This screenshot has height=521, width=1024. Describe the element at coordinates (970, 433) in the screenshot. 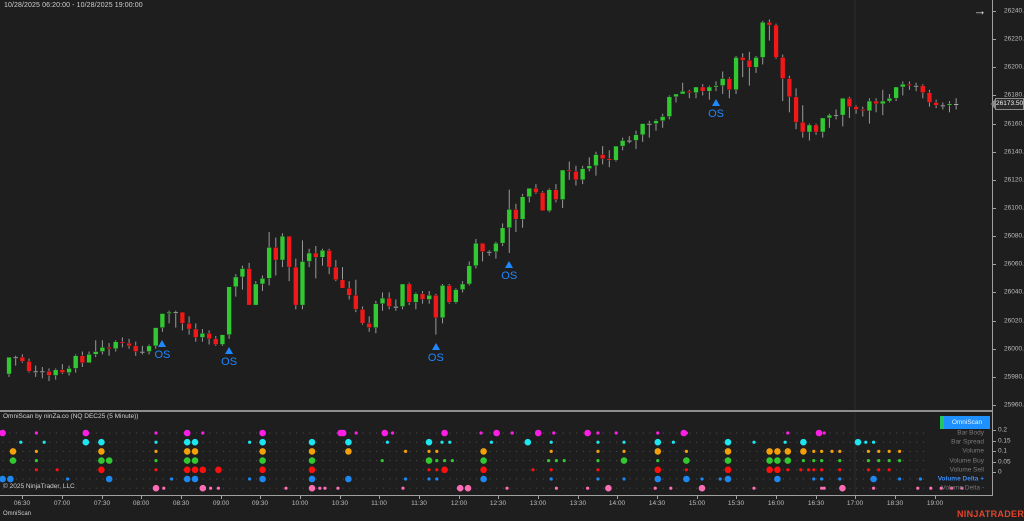

I see `indicator-row-label: Bar Body` at that location.